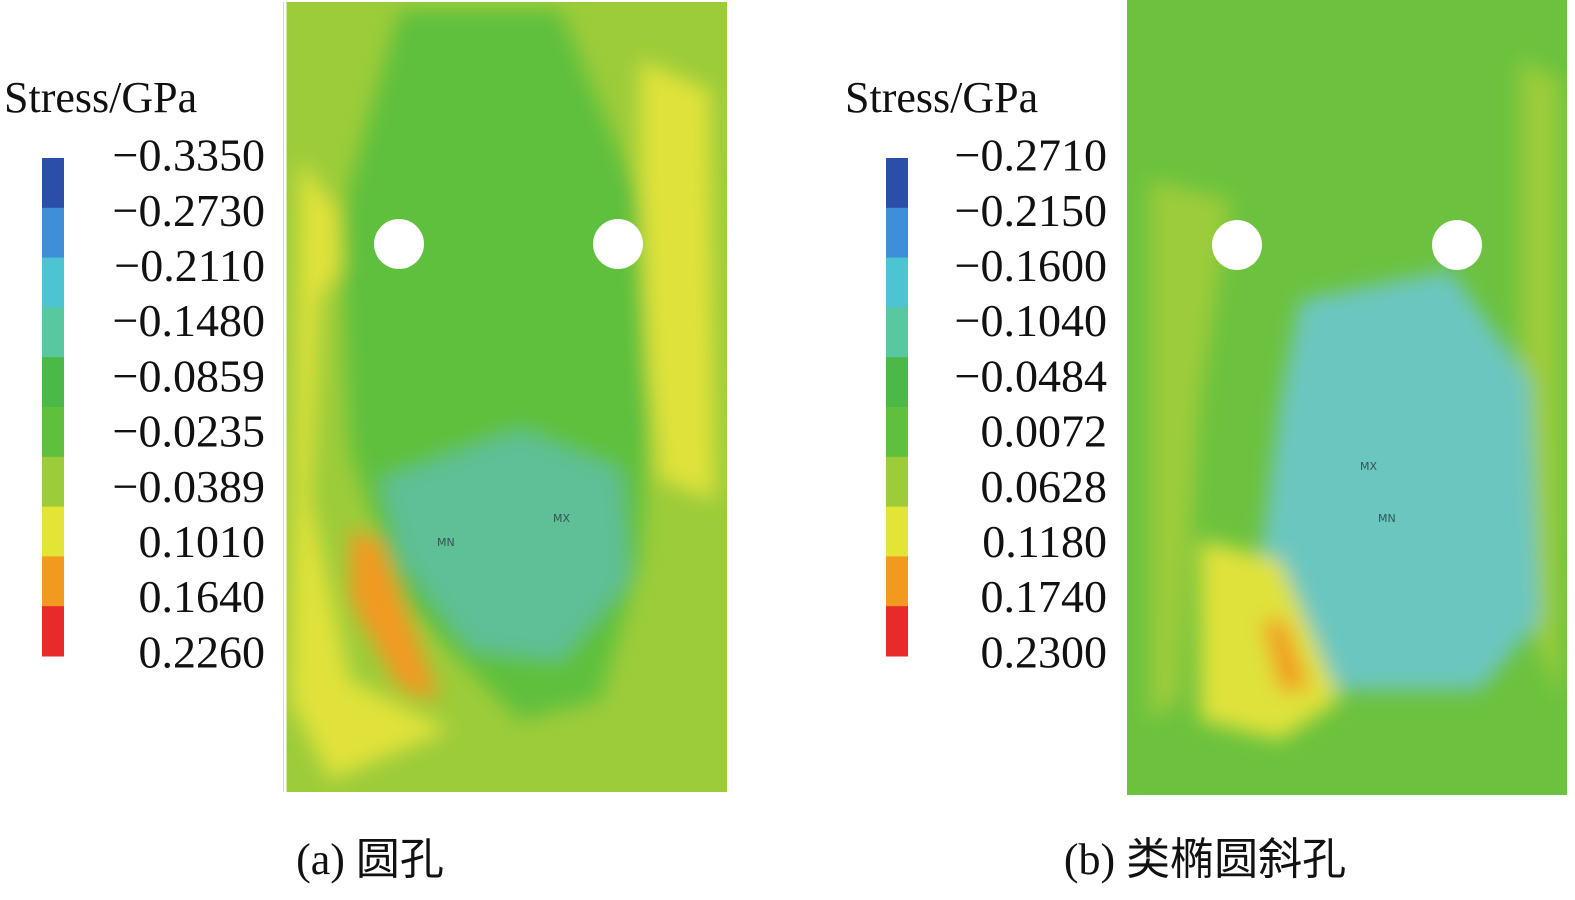  What do you see at coordinates (189, 320) in the screenshot?
I see `legend-label: −0.1480` at bounding box center [189, 320].